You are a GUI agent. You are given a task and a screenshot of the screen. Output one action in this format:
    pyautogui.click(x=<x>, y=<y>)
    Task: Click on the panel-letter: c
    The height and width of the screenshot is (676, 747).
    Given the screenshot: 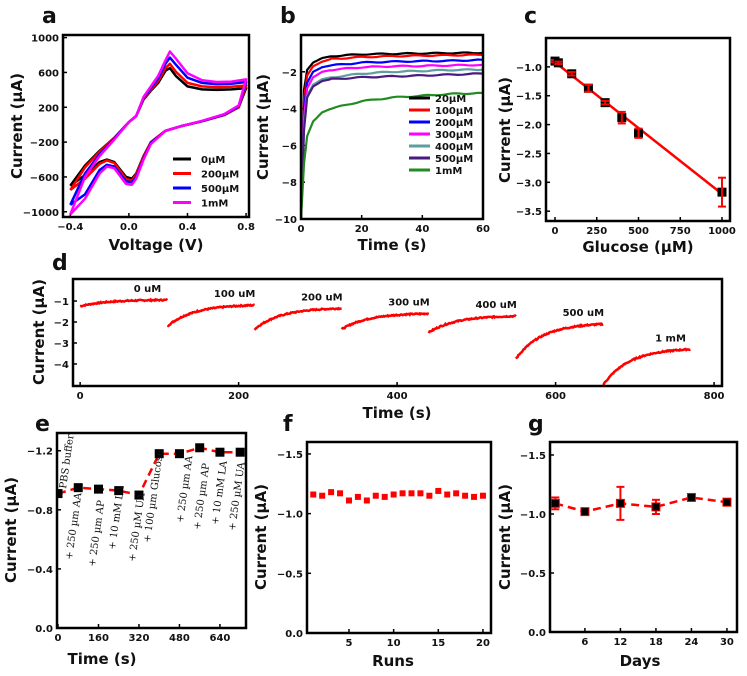 What is the action you would take?
    pyautogui.click(x=530, y=16)
    